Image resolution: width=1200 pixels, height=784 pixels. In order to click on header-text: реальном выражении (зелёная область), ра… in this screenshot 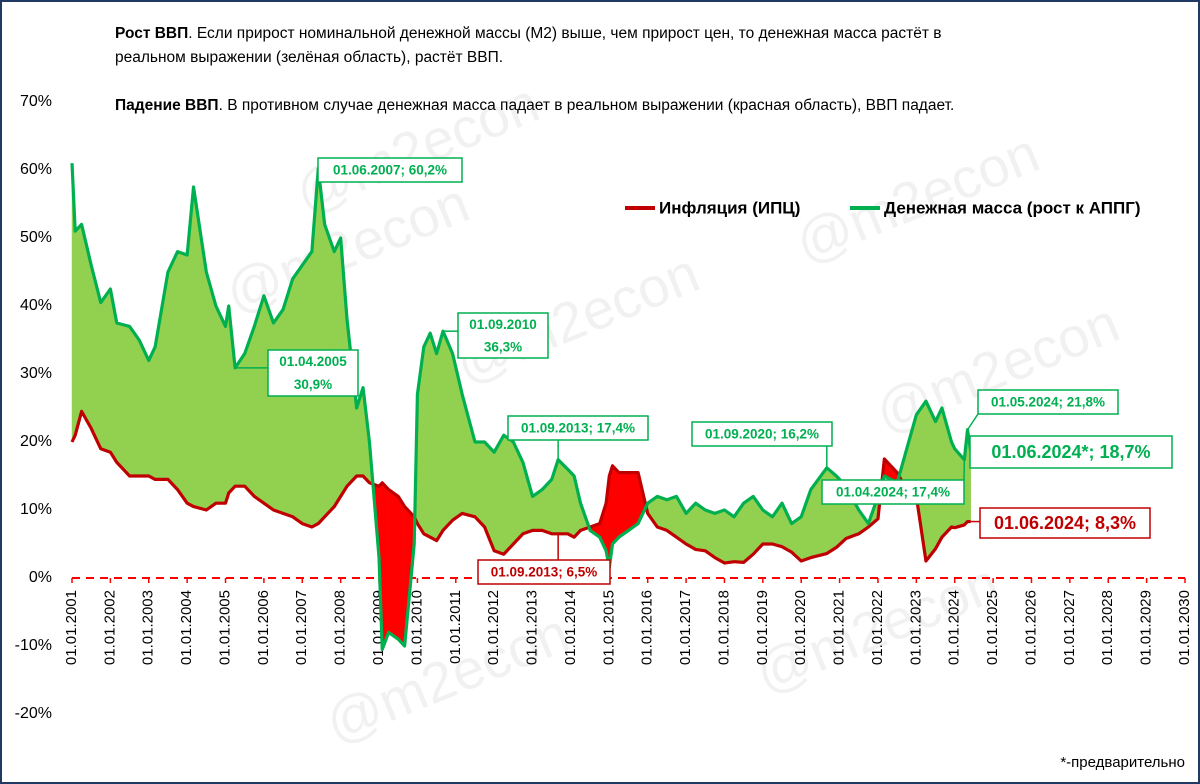, I will do `click(309, 57)`.